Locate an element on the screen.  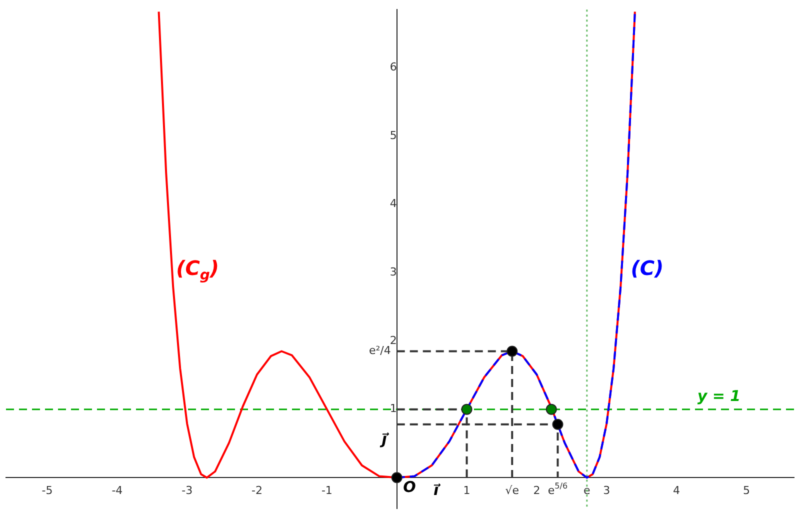
annotation: i⃗ is located at coordinates (437, 490).